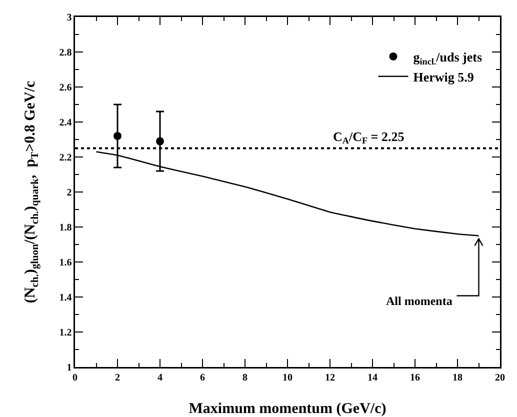 This screenshot has height=417, width=517. Describe the element at coordinates (65, 263) in the screenshot. I see `y-tick-label: 1.6` at that location.